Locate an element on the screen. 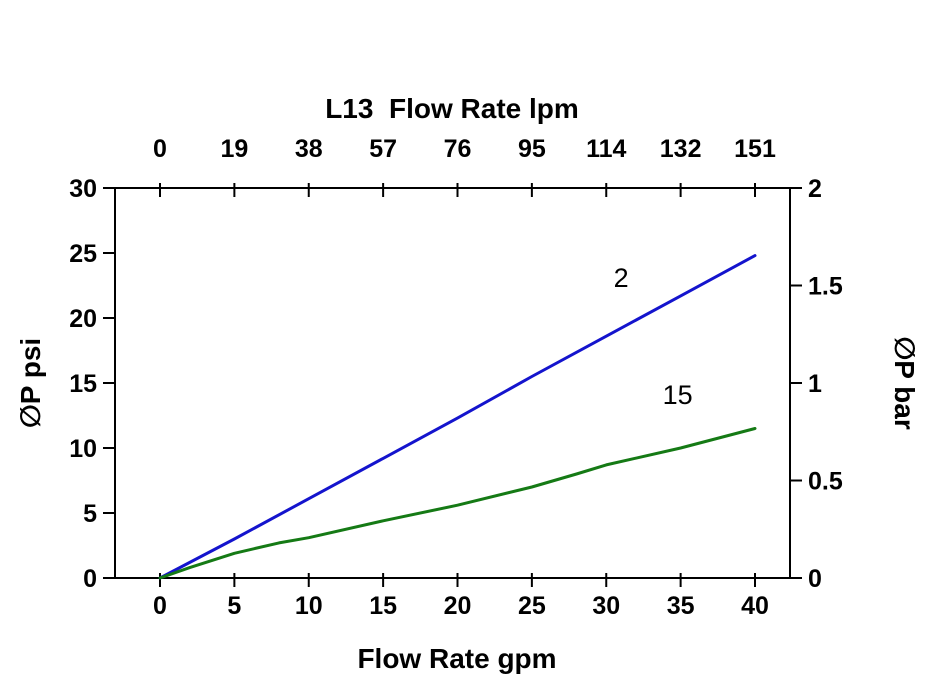 This screenshot has height=698, width=938. top-axis-tick-label: 57 is located at coordinates (383, 149).